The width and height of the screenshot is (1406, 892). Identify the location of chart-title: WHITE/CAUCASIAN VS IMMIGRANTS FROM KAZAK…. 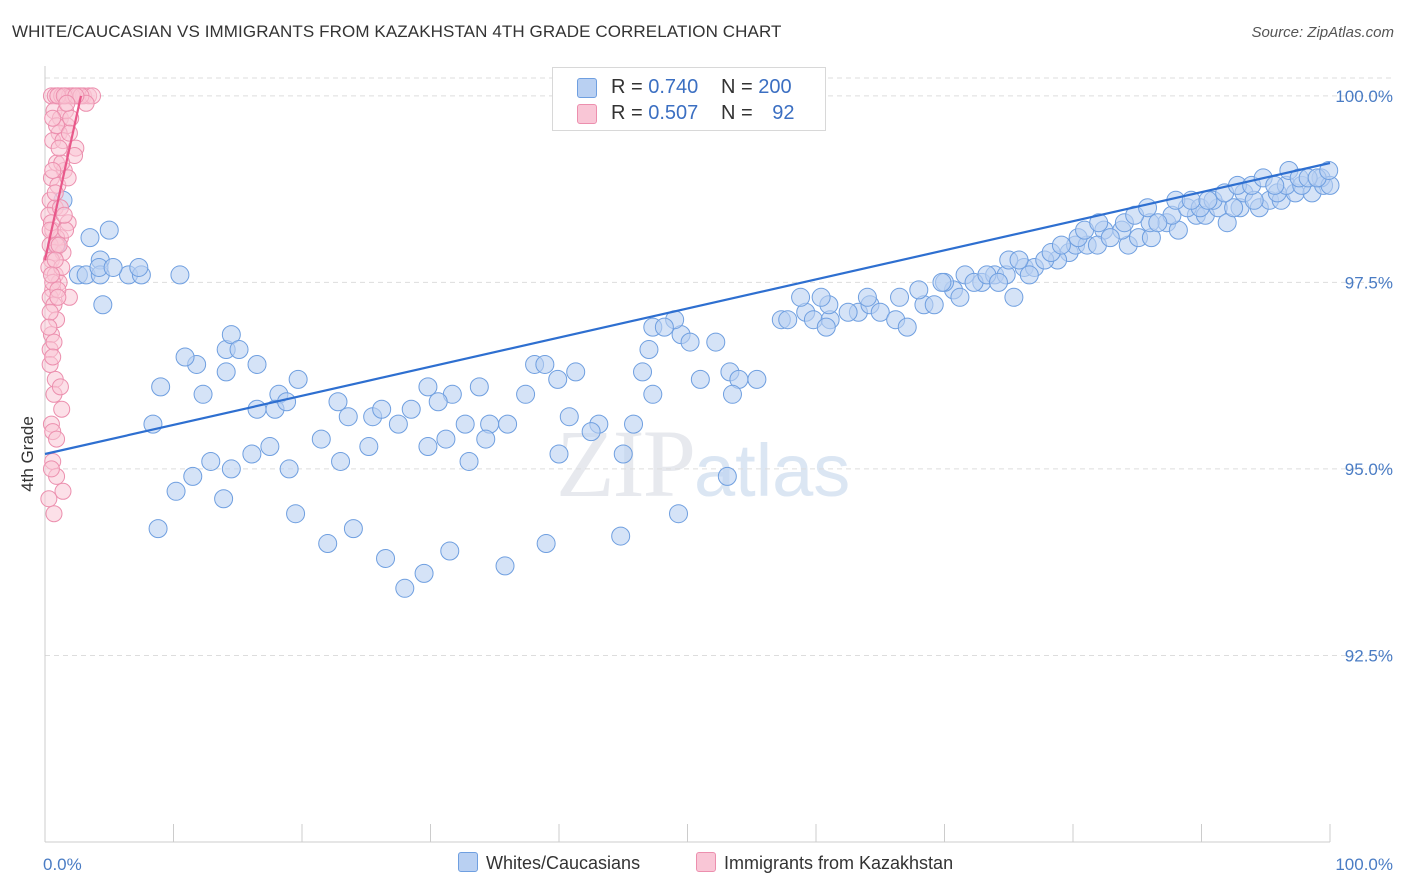
(397, 31).